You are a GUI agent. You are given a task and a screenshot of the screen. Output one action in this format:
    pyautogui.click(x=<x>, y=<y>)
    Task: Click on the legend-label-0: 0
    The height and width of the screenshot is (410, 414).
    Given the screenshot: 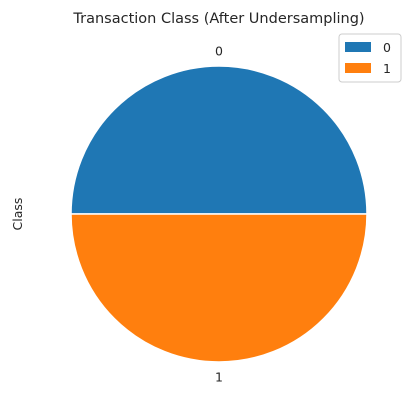 What is the action you would take?
    pyautogui.click(x=387, y=47)
    